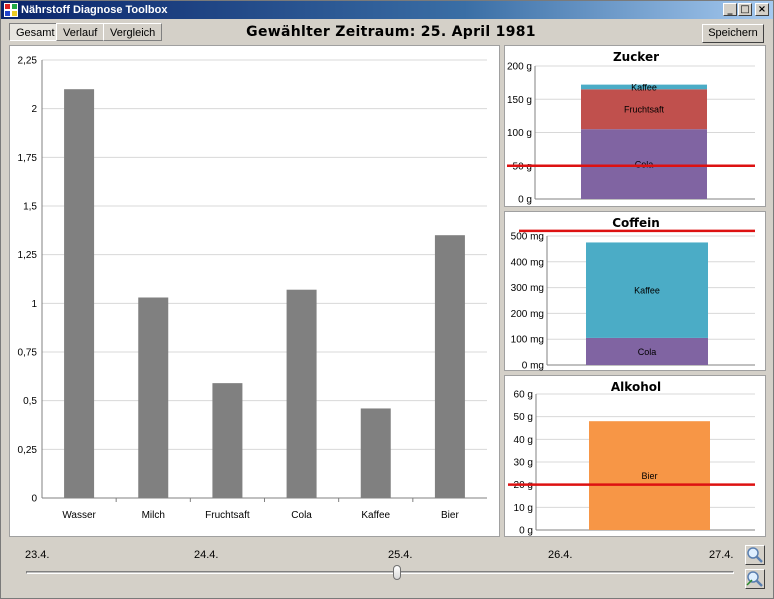 This screenshot has height=599, width=774. What do you see at coordinates (400, 555) in the screenshot?
I see `date-label: 25.4.` at bounding box center [400, 555].